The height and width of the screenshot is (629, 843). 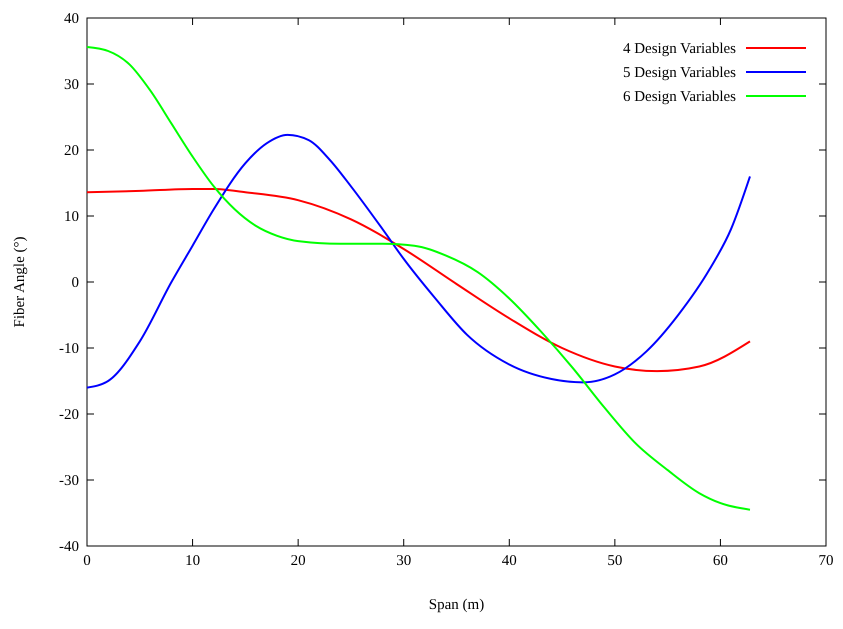 I want to click on y-tick-label: 20, so click(x=71, y=151).